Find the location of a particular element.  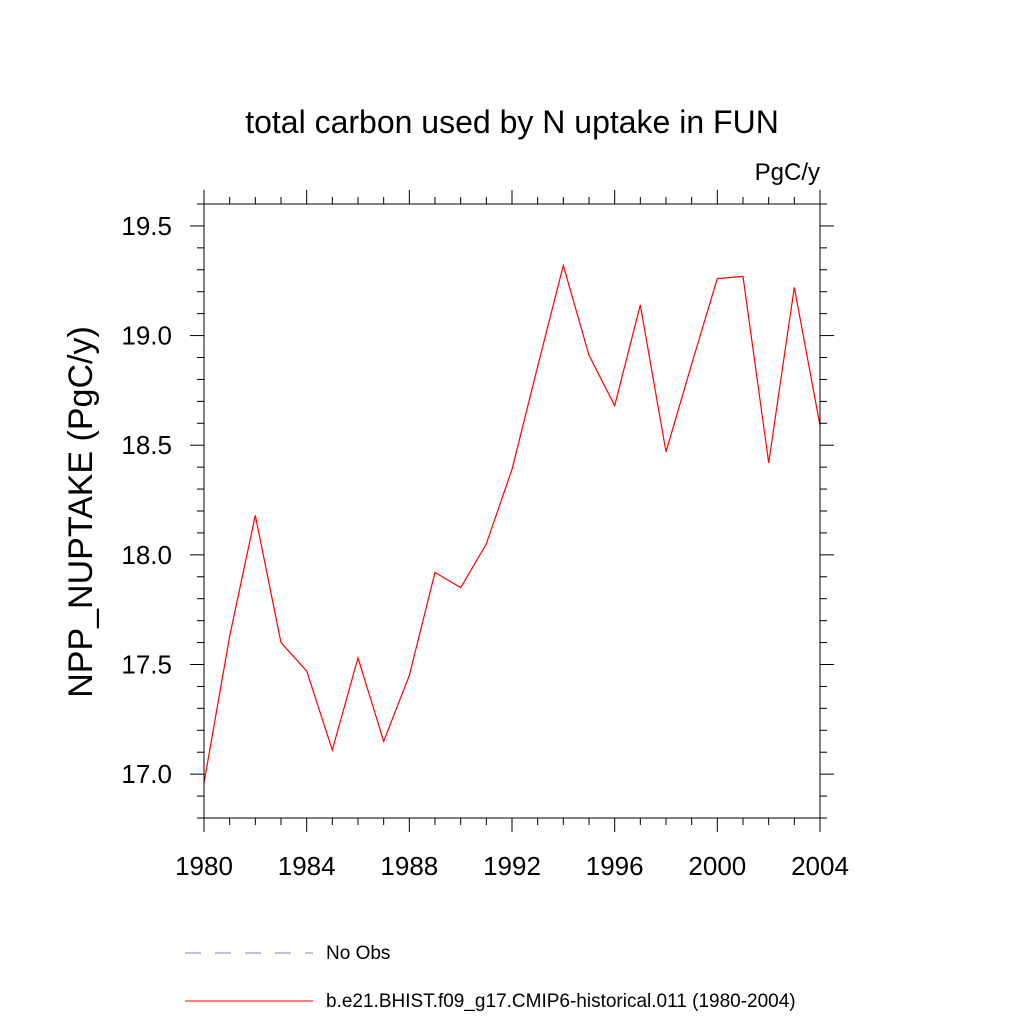

y-axis-label: NPP_NUPTAKE (PgC/y) is located at coordinates (81, 512).